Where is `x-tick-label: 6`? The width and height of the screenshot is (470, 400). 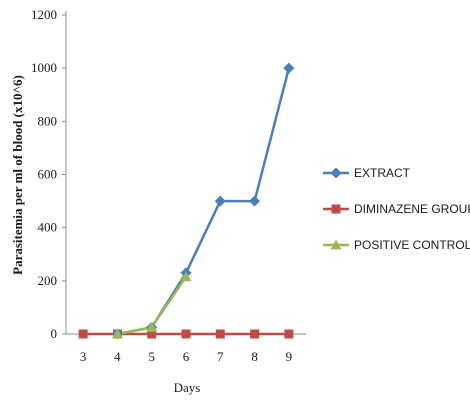 x-tick-label: 6 is located at coordinates (186, 356).